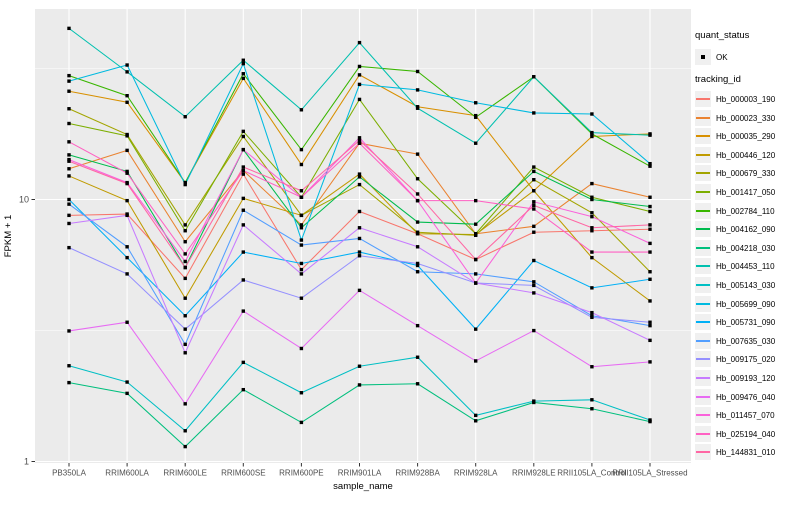 This screenshot has height=505, width=800. I want to click on legend-item: Hb_025194_040, so click(747, 433).